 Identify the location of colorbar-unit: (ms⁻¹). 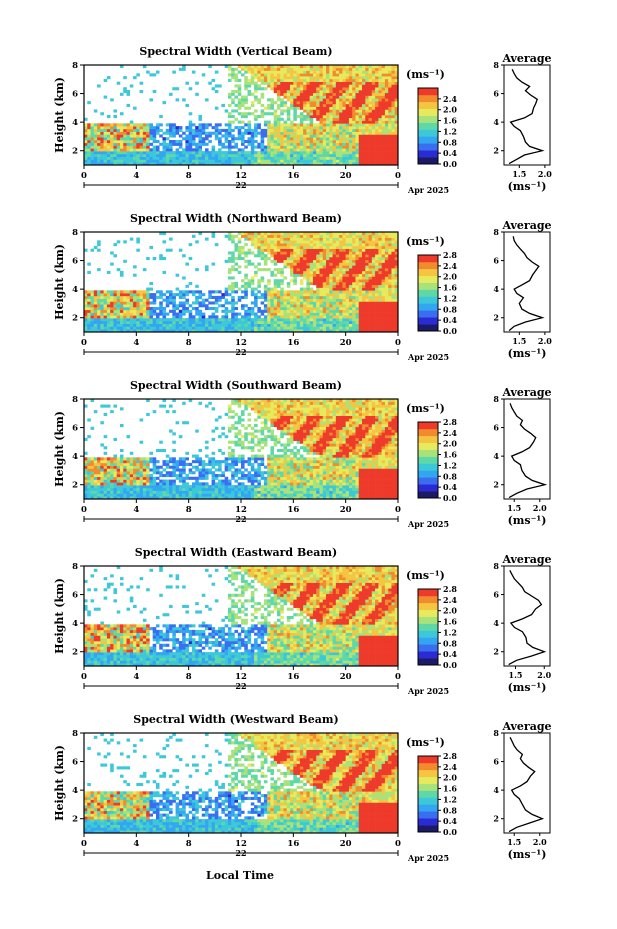
(425, 74).